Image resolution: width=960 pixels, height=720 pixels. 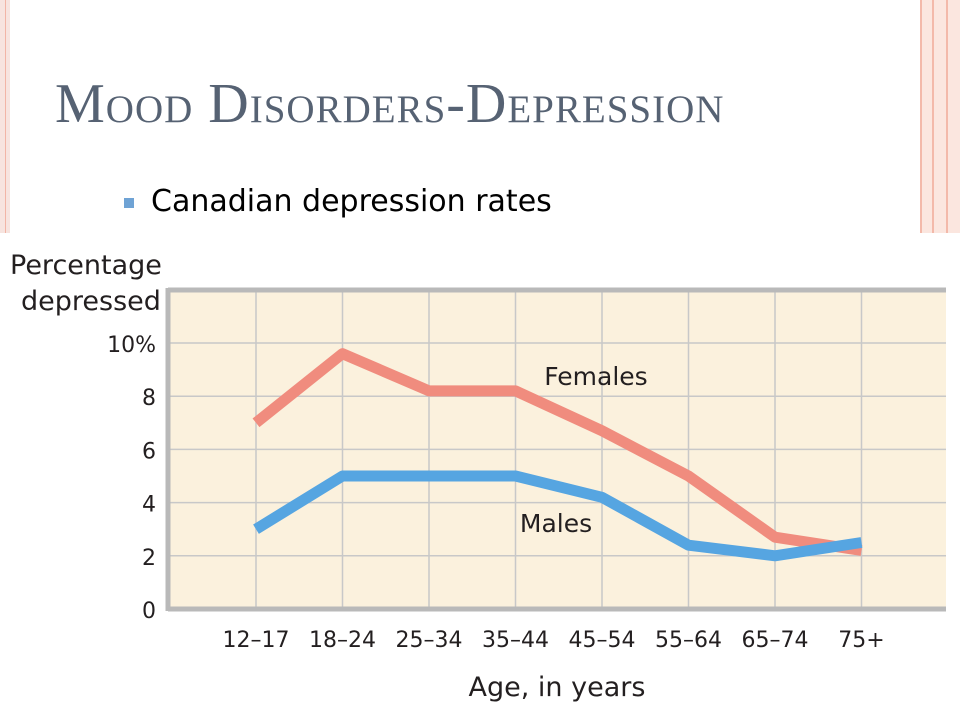 What do you see at coordinates (595, 376) in the screenshot?
I see `series-label-females: Females` at bounding box center [595, 376].